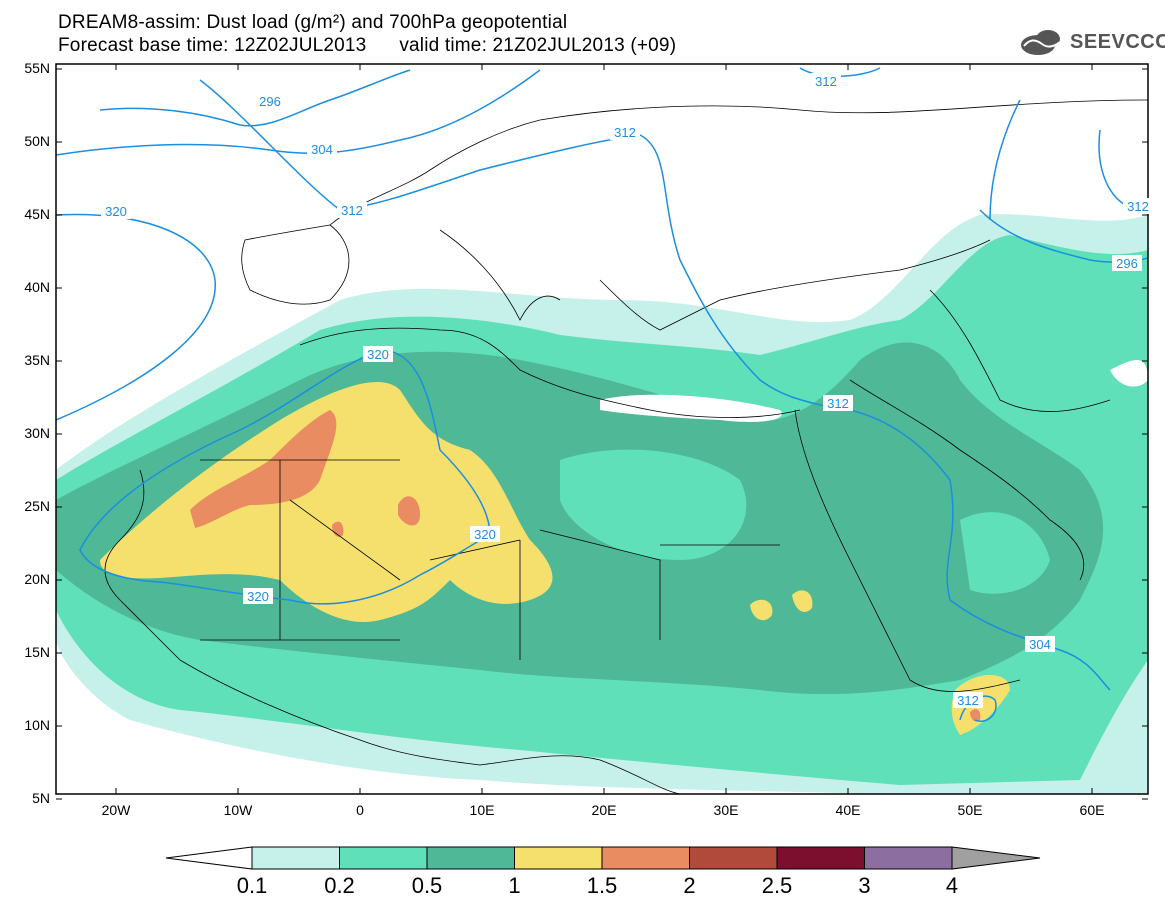 The width and height of the screenshot is (1165, 912). What do you see at coordinates (1005, 160) in the screenshot?
I see `contour-312c` at bounding box center [1005, 160].